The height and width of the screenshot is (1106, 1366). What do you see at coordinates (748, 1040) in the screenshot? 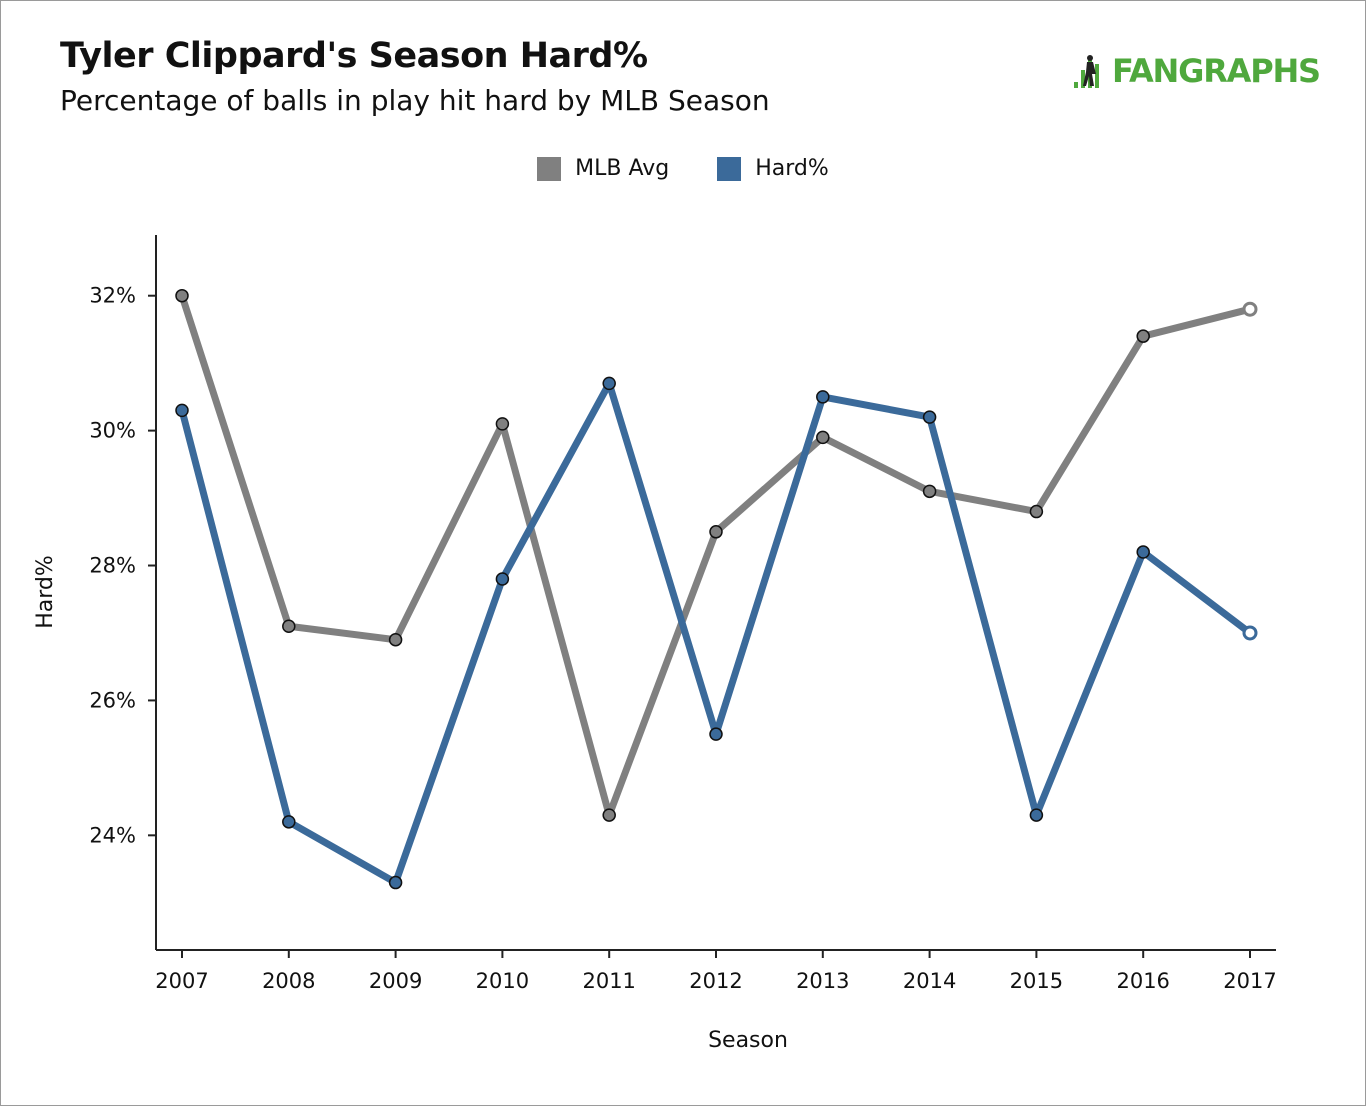
I see `x-axis-label: Season` at bounding box center [748, 1040].